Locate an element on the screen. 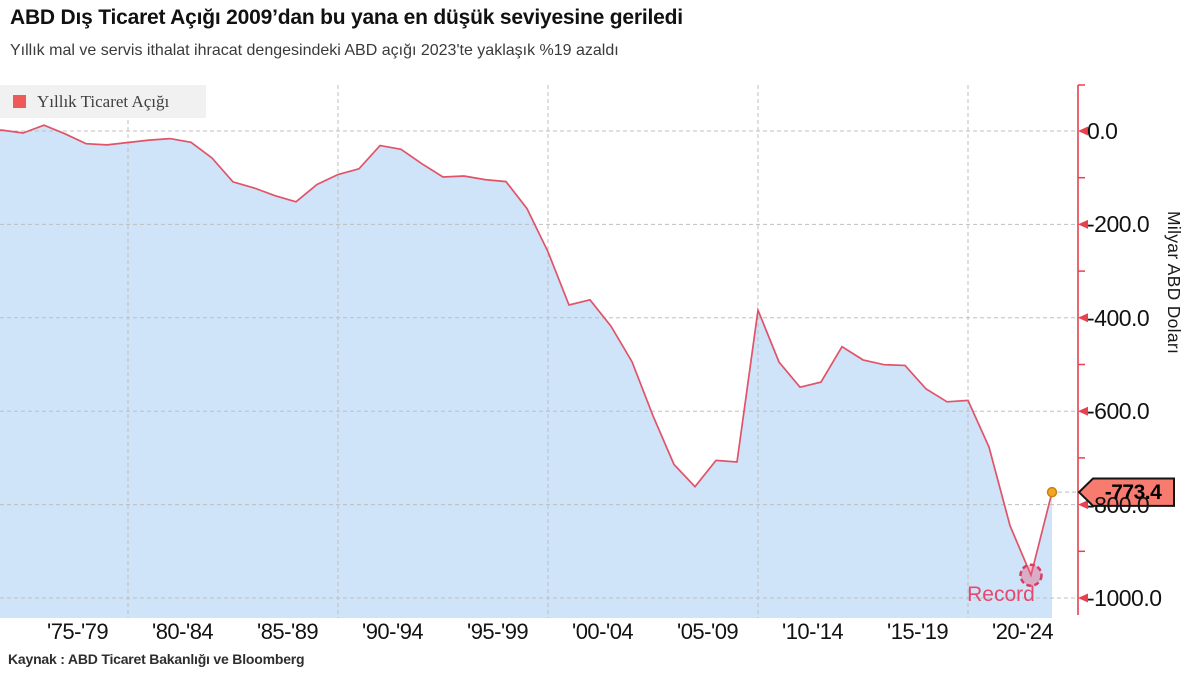 This screenshot has height=675, width=1200. legend: Yıllık Ticaret Açığı is located at coordinates (103, 101).